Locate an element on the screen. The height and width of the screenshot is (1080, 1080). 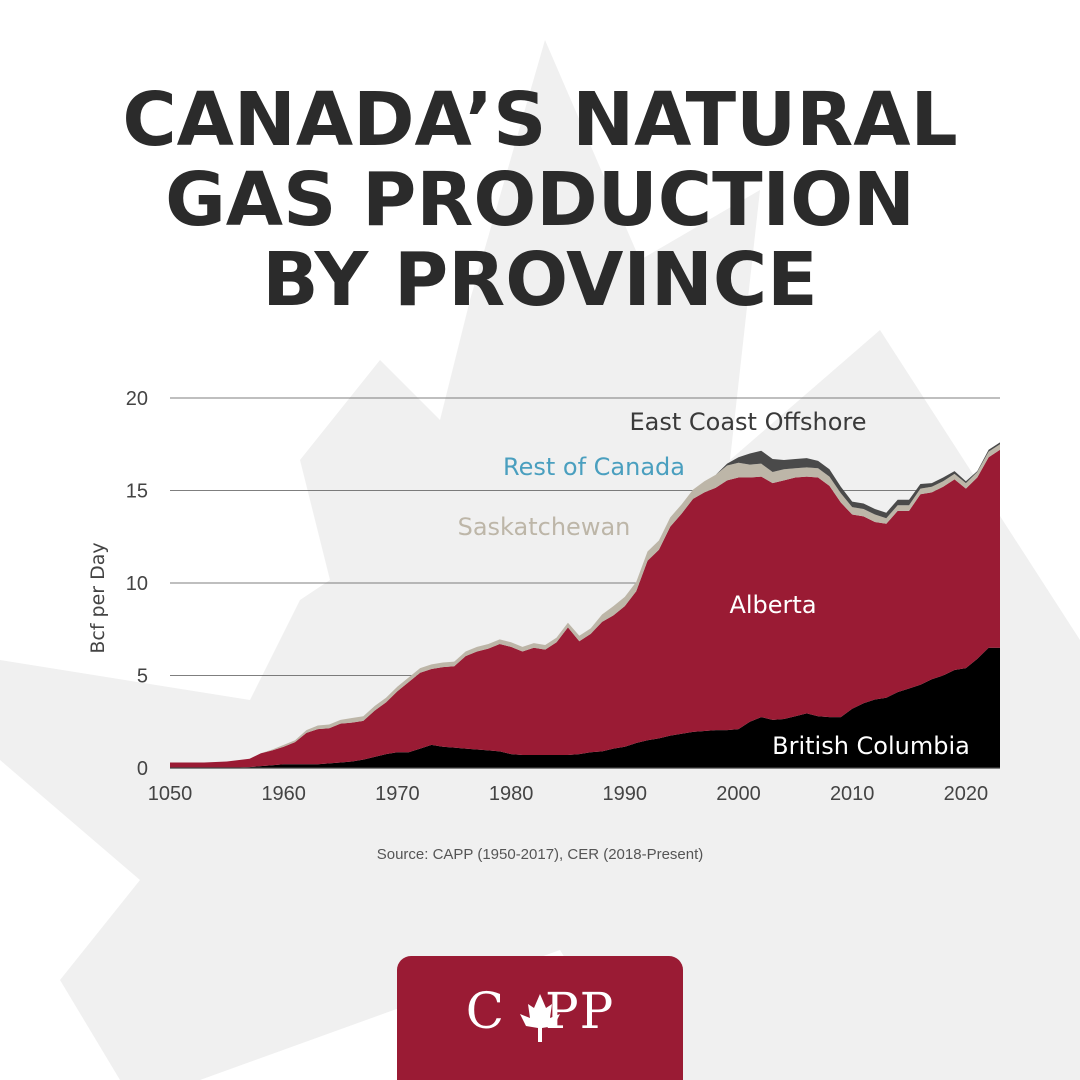
y-axis-label: Bcf per Day is located at coordinates (98, 597).